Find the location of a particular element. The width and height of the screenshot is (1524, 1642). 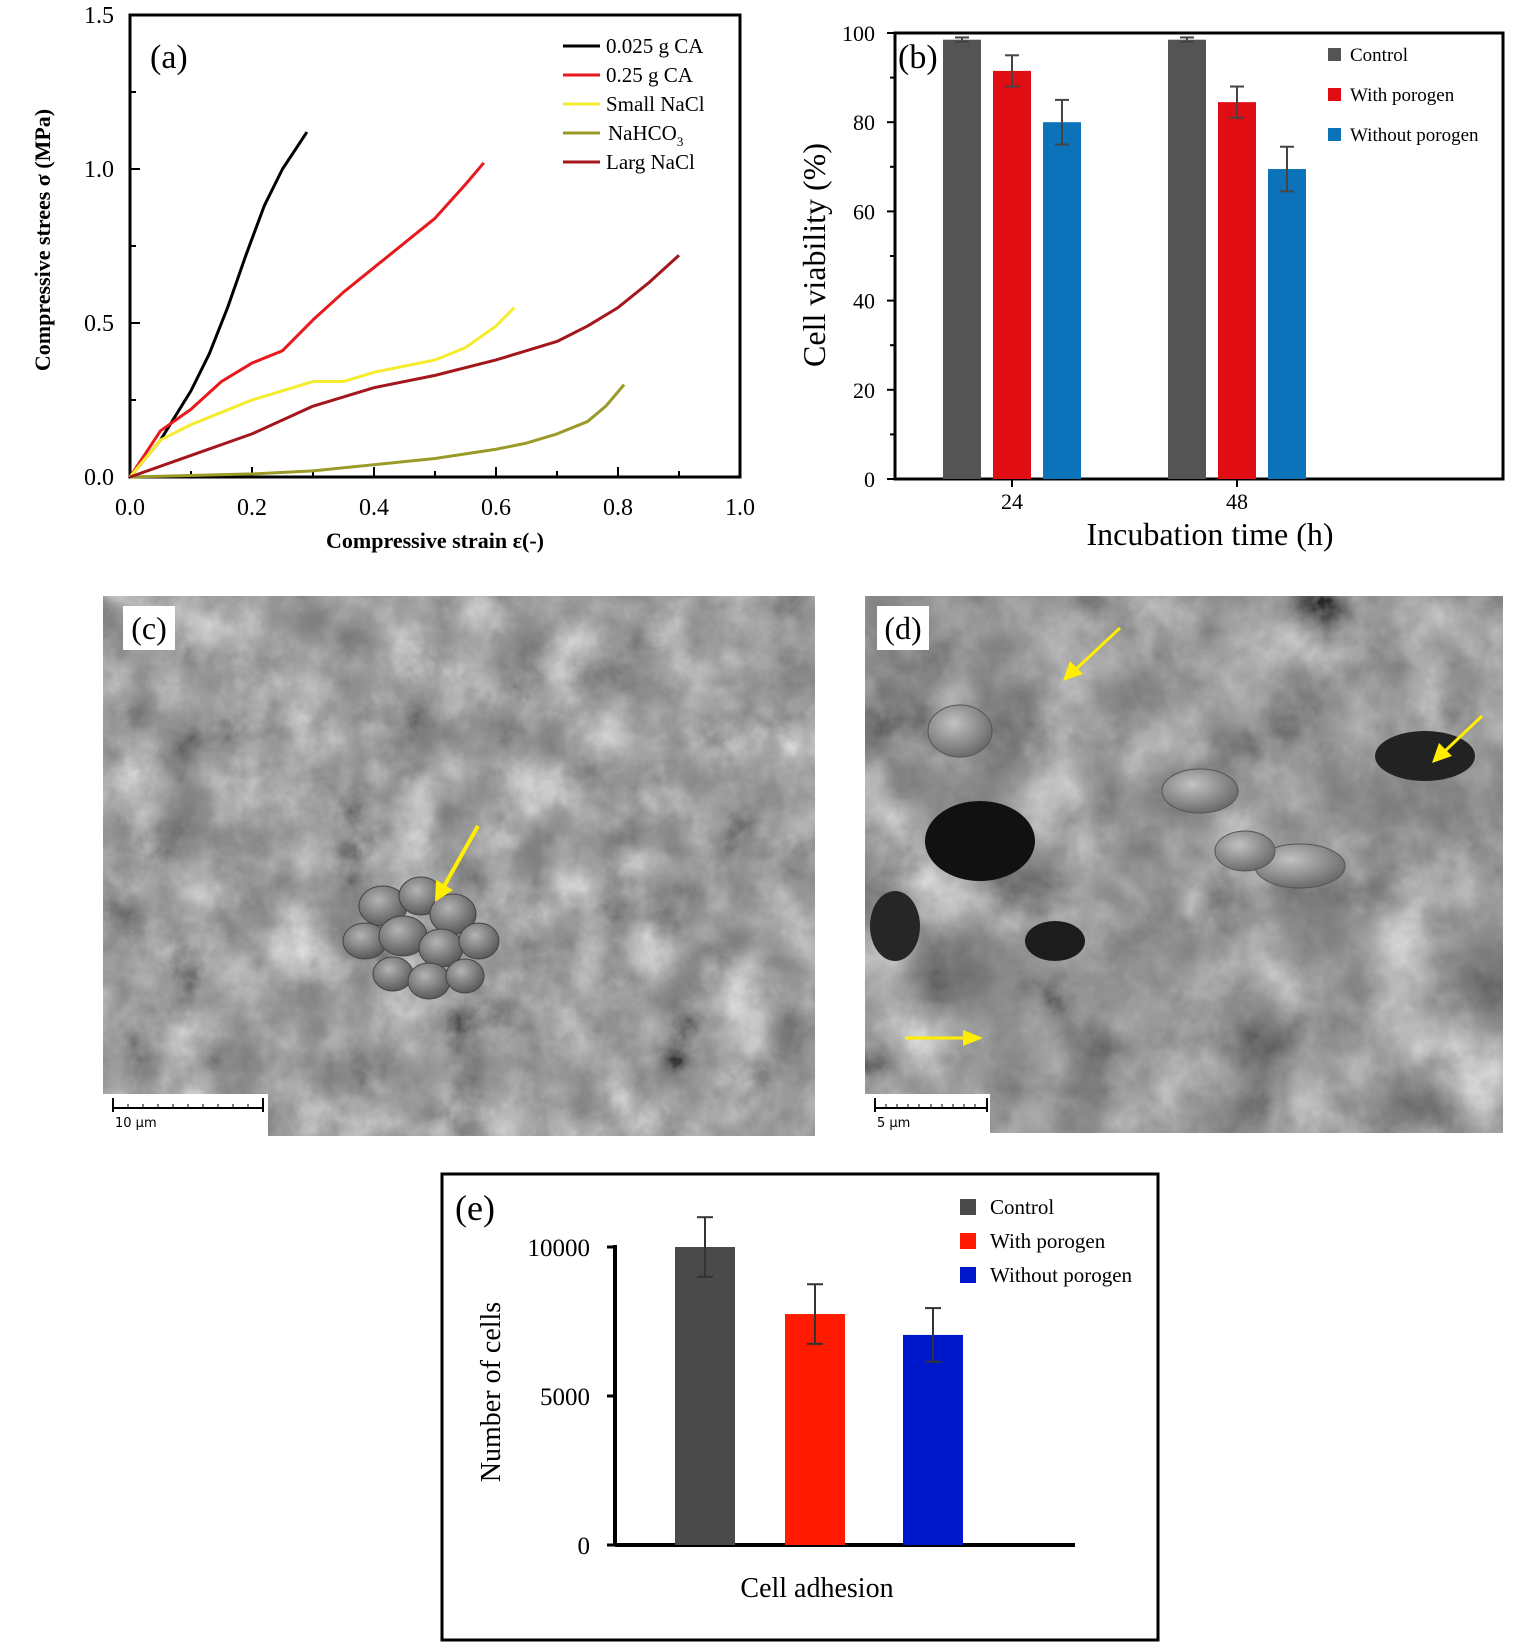

panel-d-sem-image: (d) 5 μm is located at coordinates (1184, 864).